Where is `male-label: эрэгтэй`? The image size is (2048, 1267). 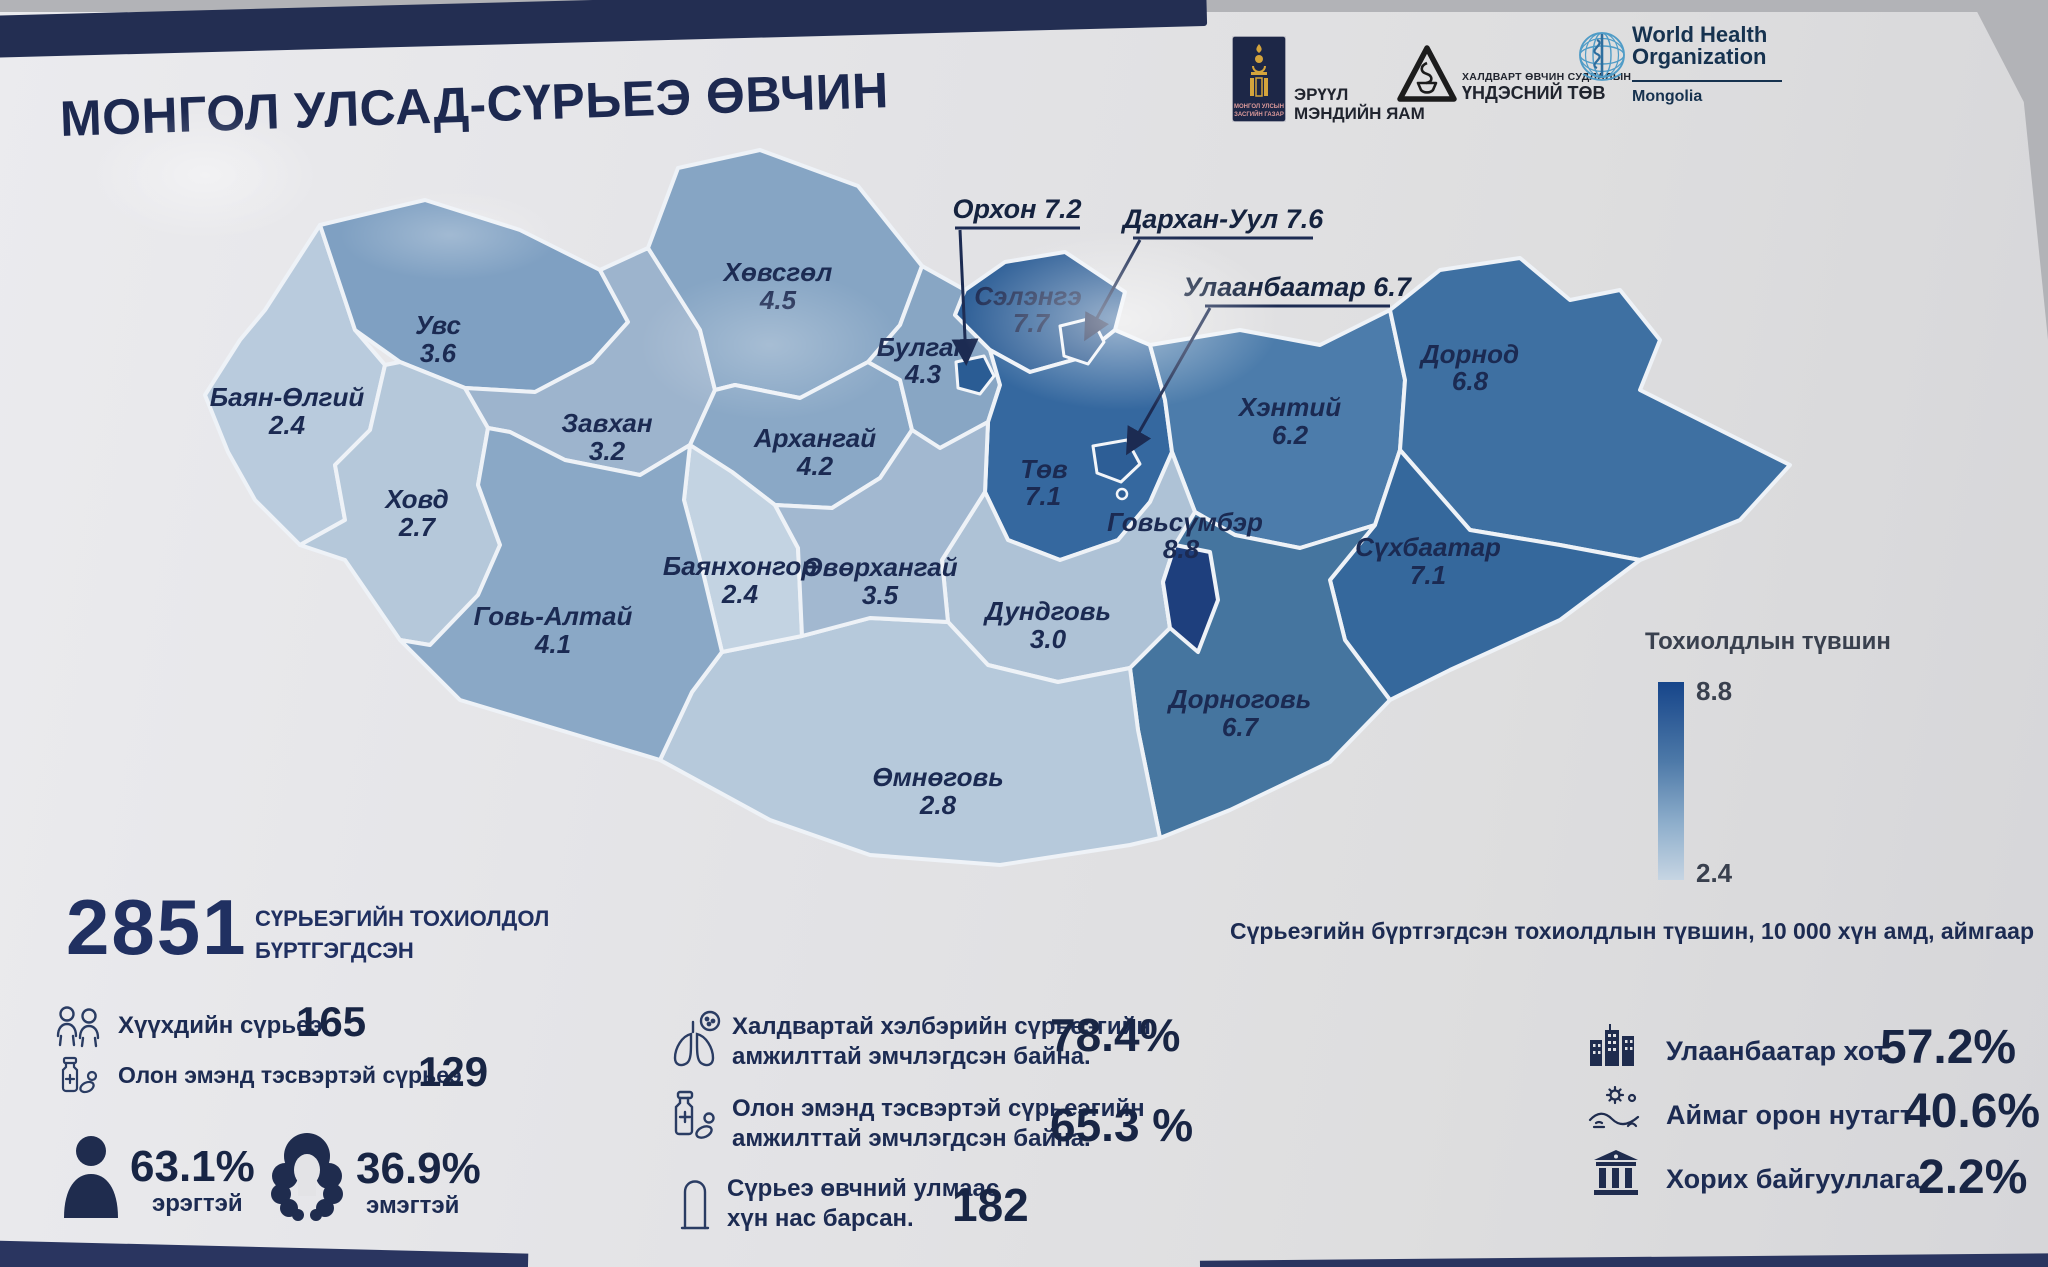 male-label: эрэгтэй is located at coordinates (197, 1203).